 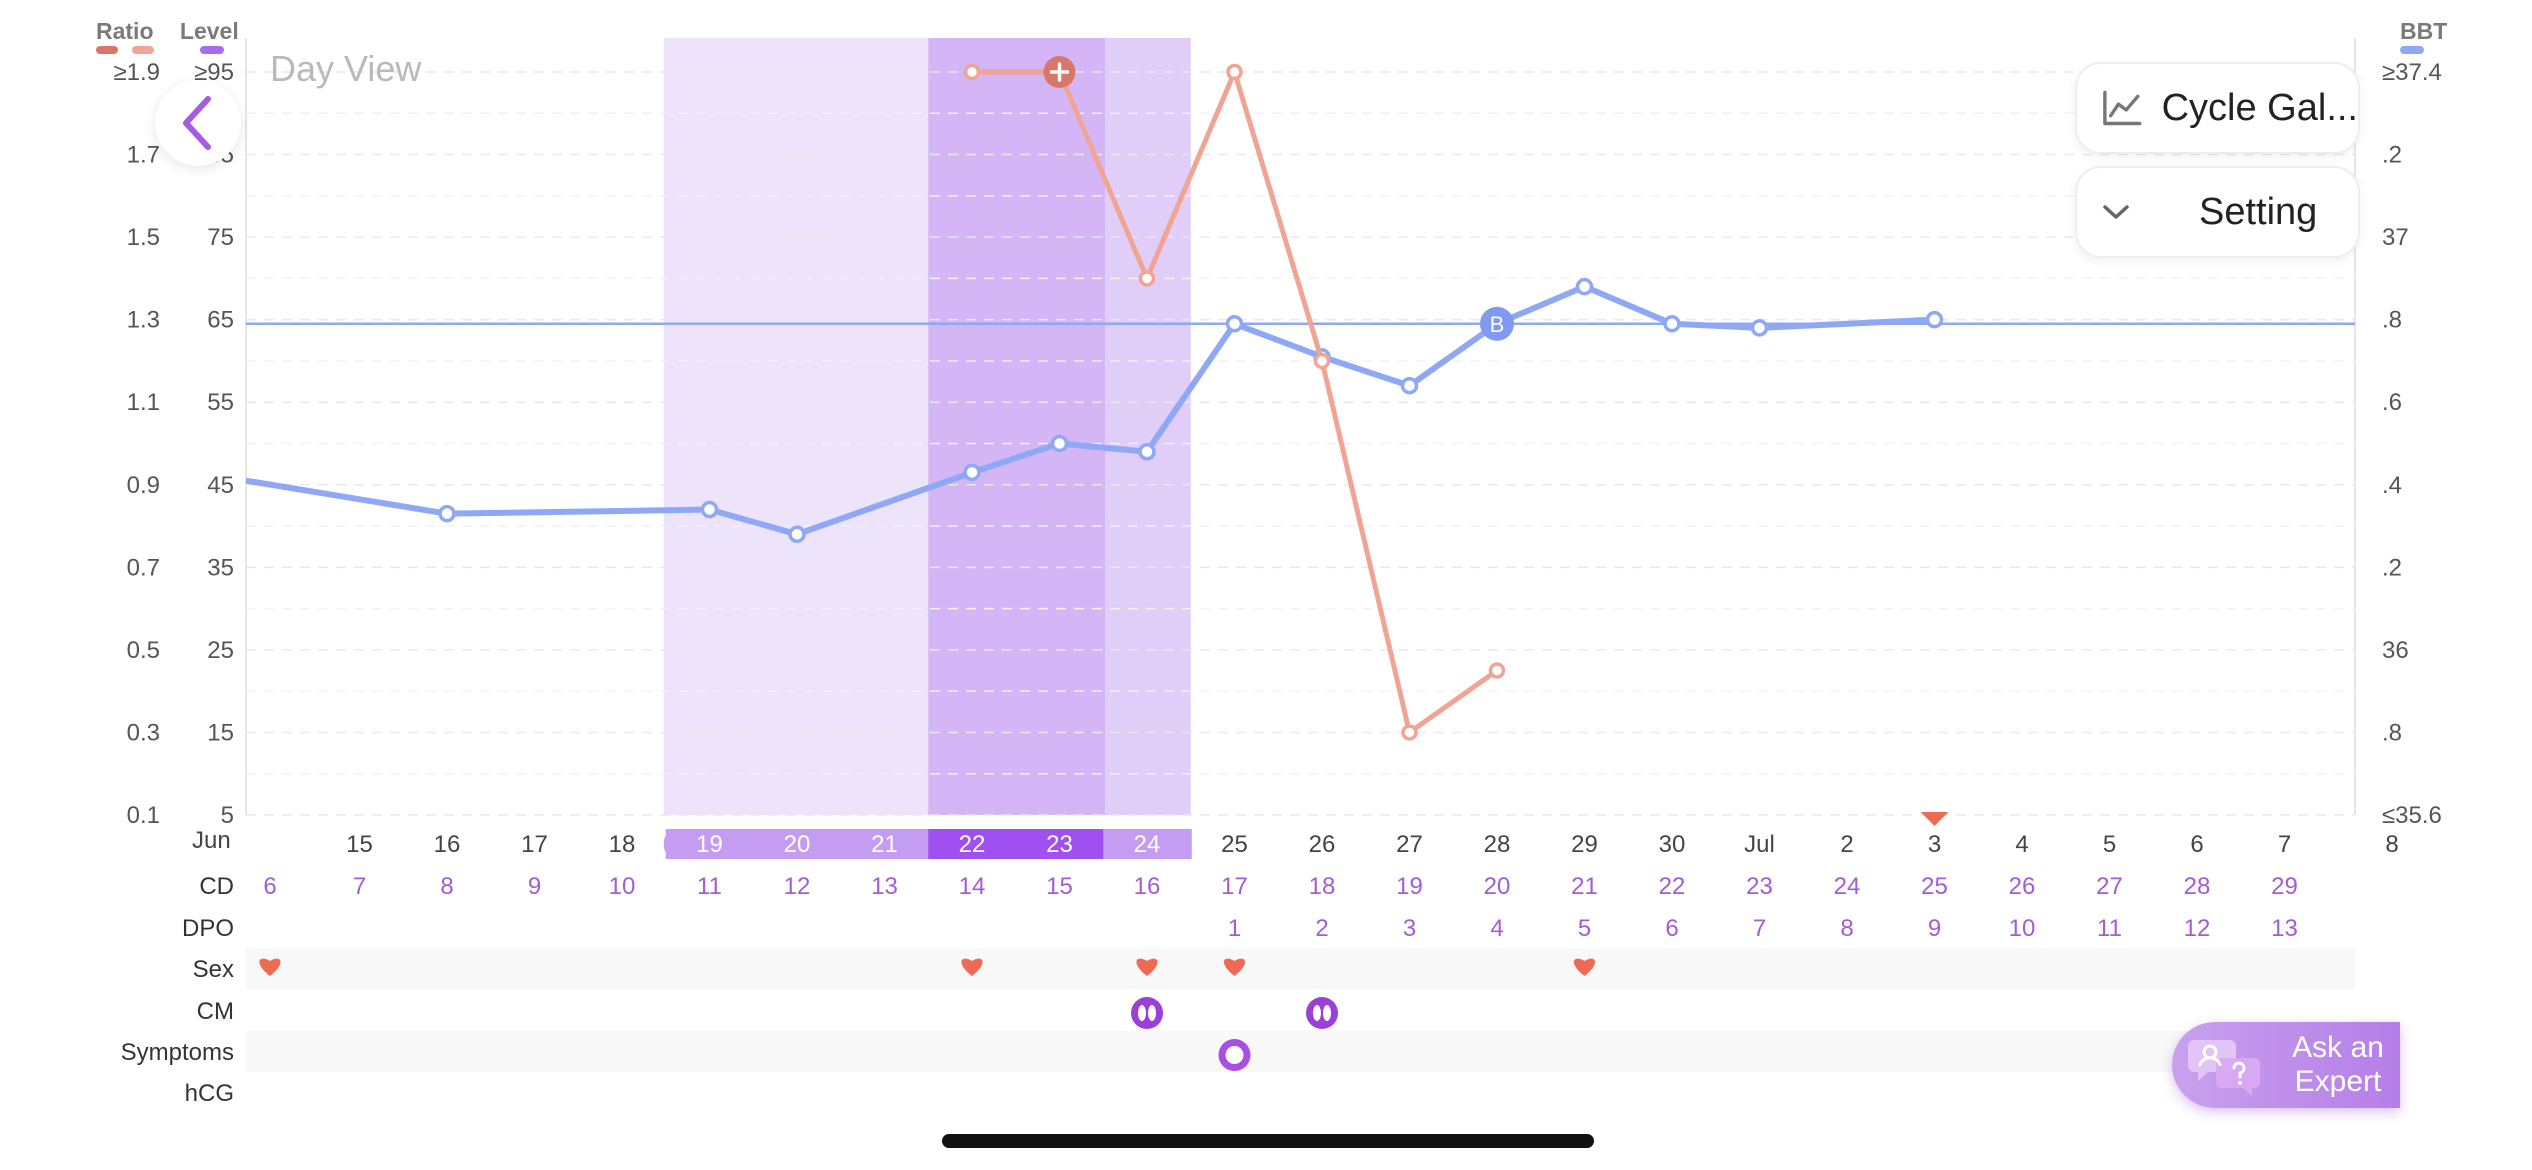 I want to click on ratio-tick-label: 0.5, so click(x=143, y=650).